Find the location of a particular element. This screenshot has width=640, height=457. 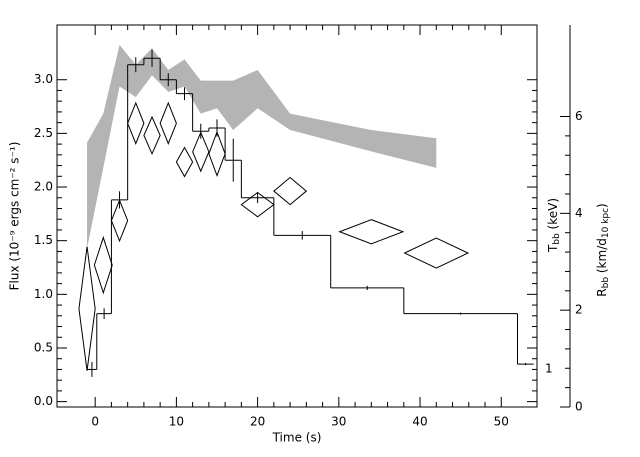

x-tick-label: 50 is located at coordinates (501, 422).